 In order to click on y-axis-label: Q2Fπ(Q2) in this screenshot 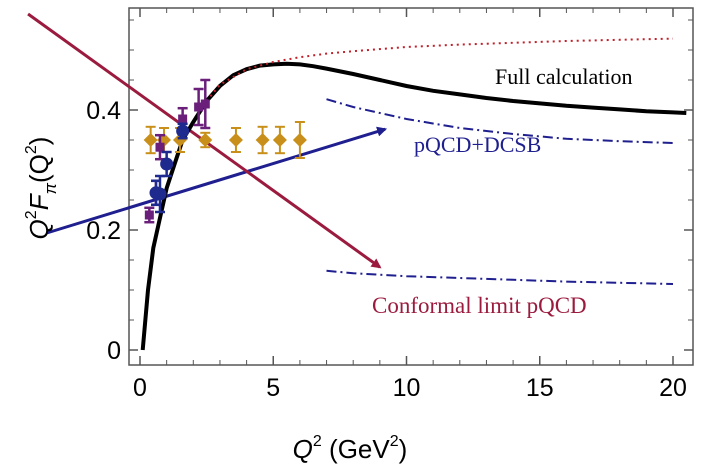, I will do `click(41, 188)`.